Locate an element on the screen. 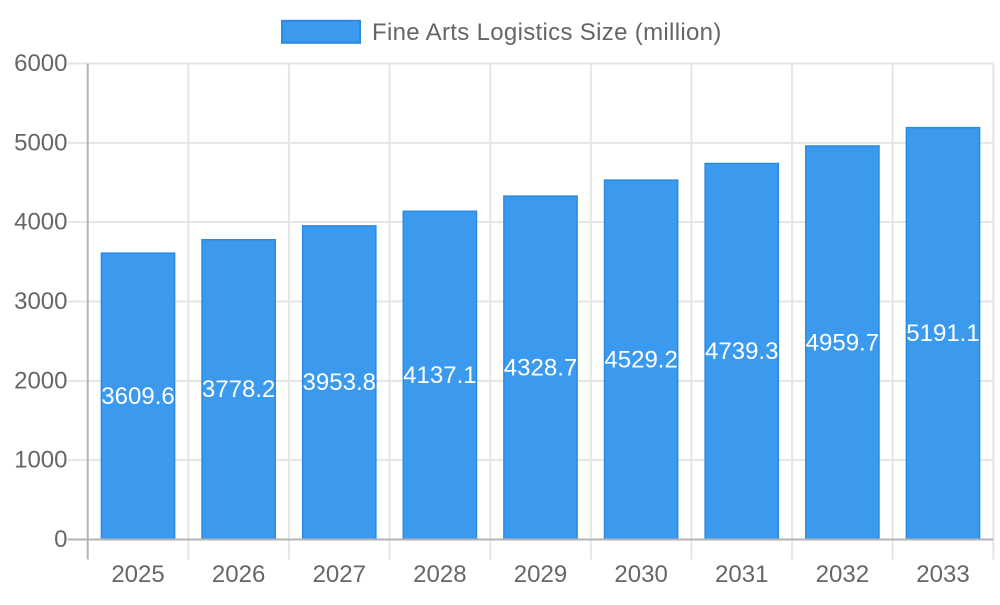 The image size is (1000, 605). svg-text: 4529.2 is located at coordinates (640, 359).